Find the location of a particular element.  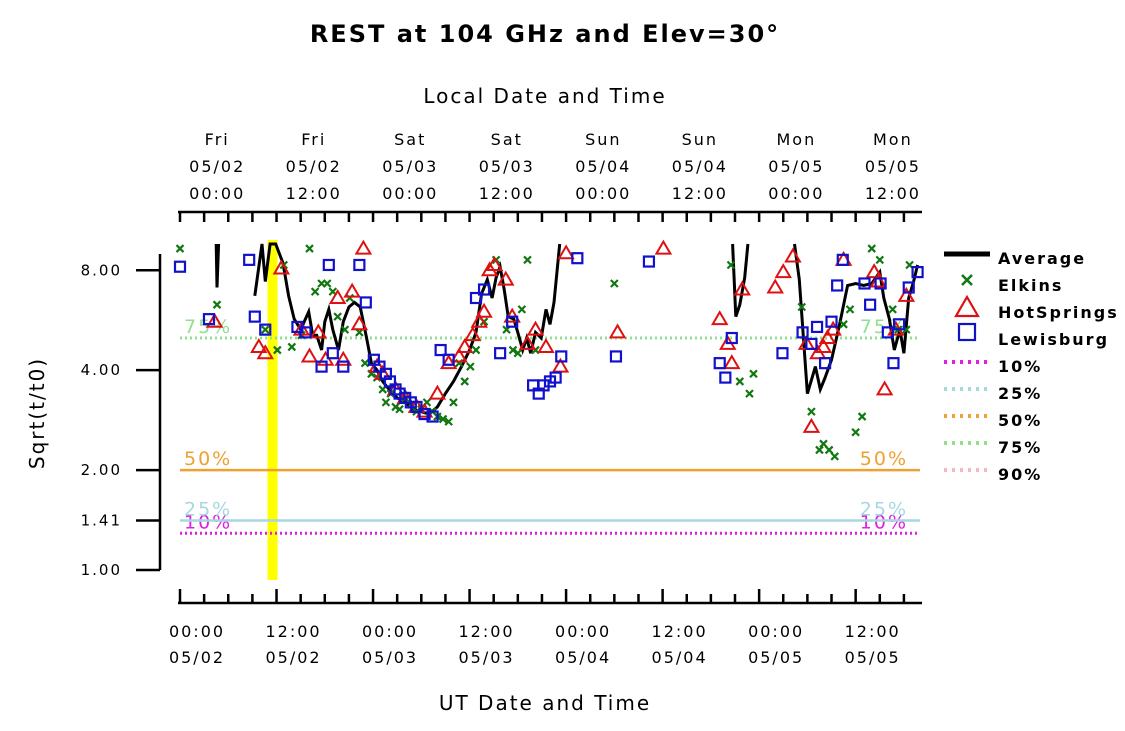

top-tick-day: Sat is located at coordinates (410, 139).